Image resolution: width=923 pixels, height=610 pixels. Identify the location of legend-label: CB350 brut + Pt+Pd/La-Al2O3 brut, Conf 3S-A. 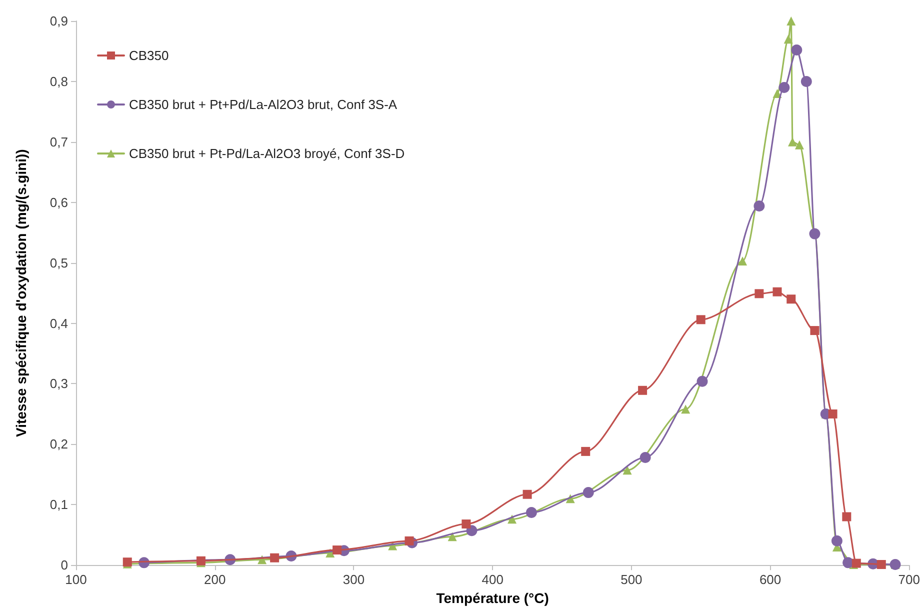
(263, 104).